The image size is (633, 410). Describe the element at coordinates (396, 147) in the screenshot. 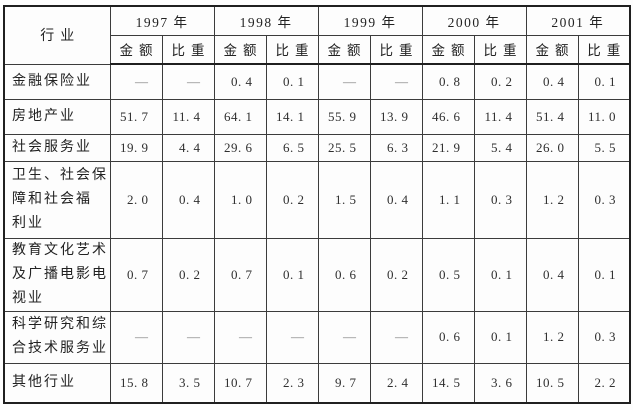

I see `data-cell: 6. 3` at that location.